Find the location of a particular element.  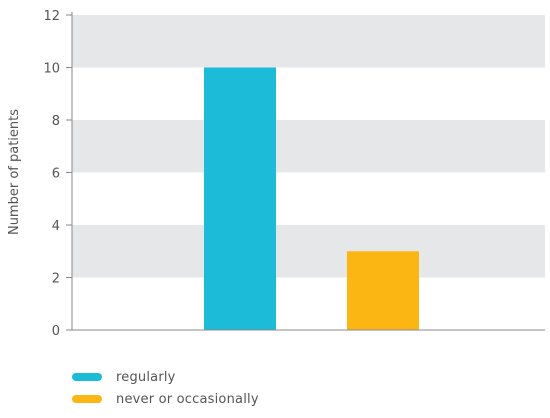

bar-regularly is located at coordinates (240, 198).